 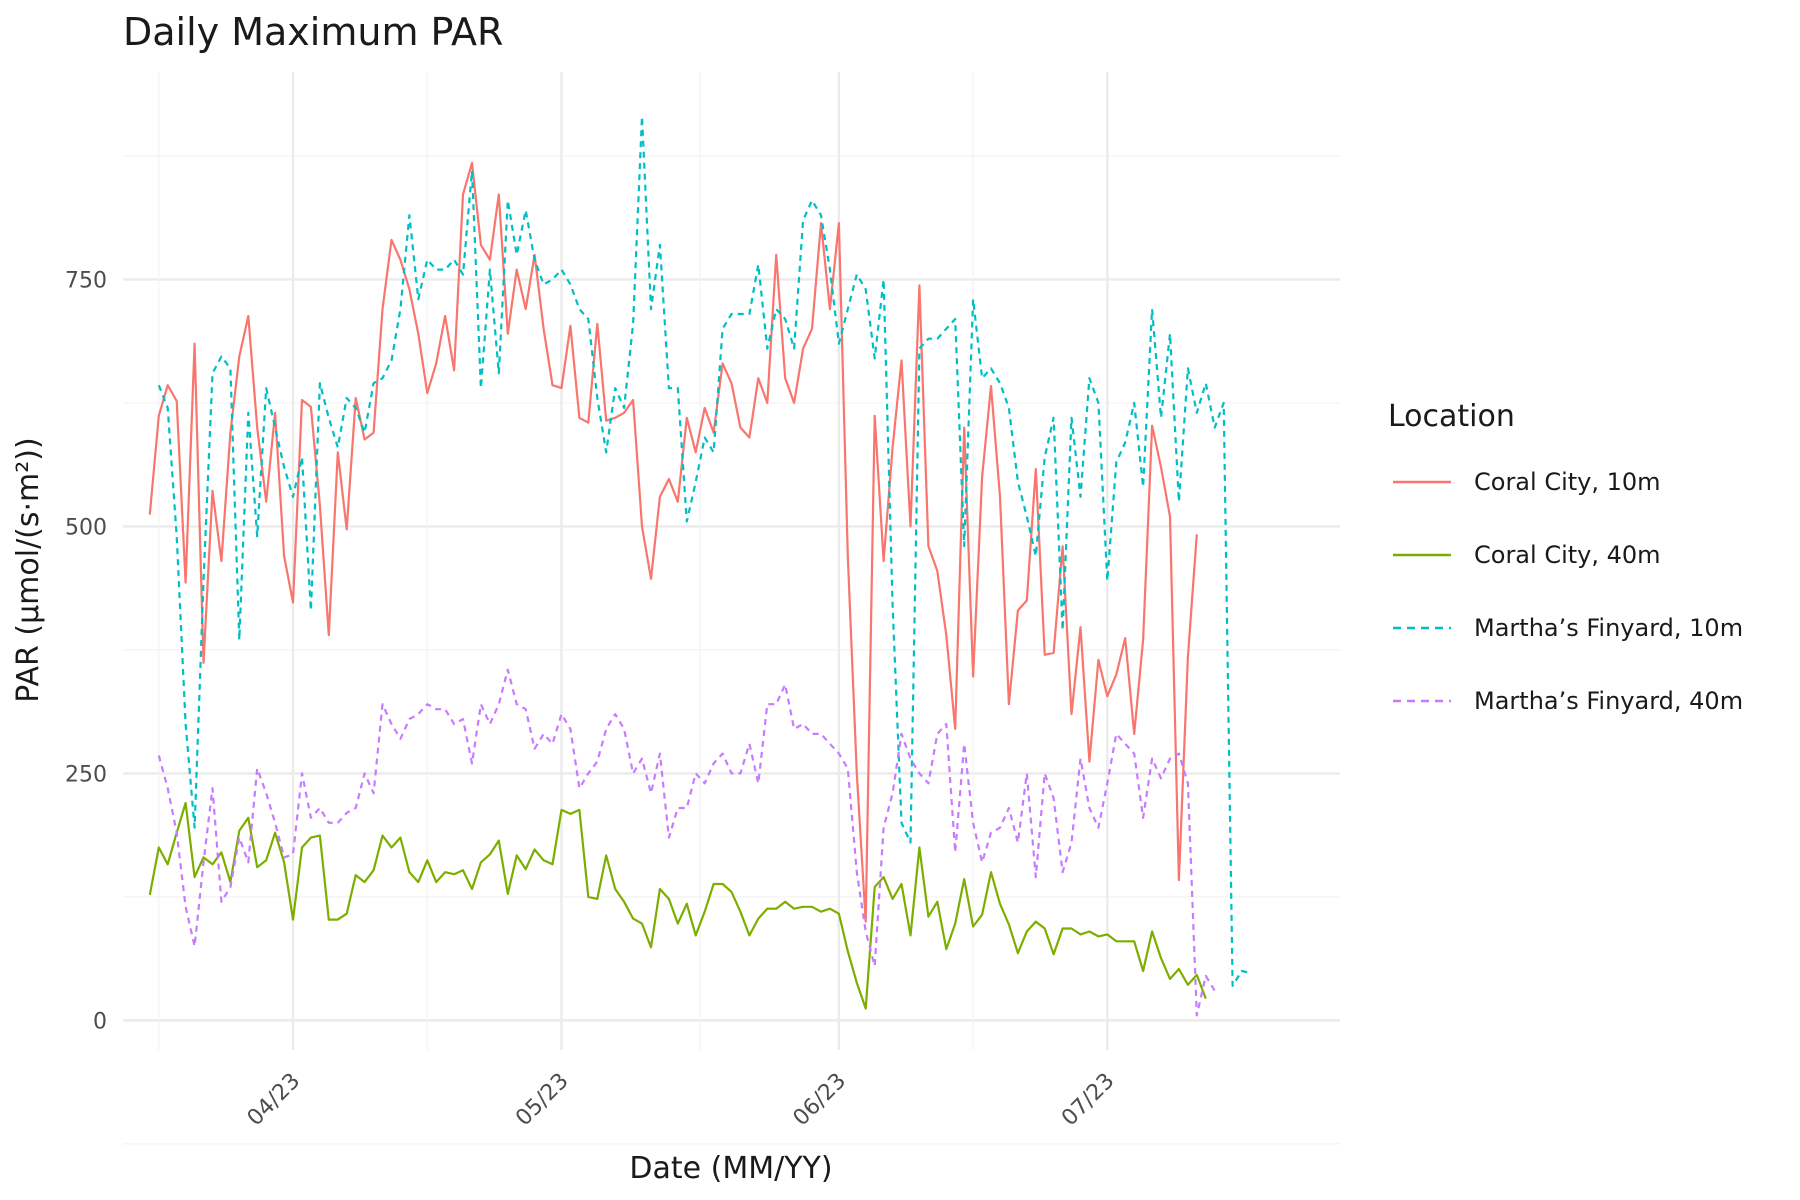 What do you see at coordinates (1088, 1100) in the screenshot?
I see `x-tick-label: 07/23` at bounding box center [1088, 1100].